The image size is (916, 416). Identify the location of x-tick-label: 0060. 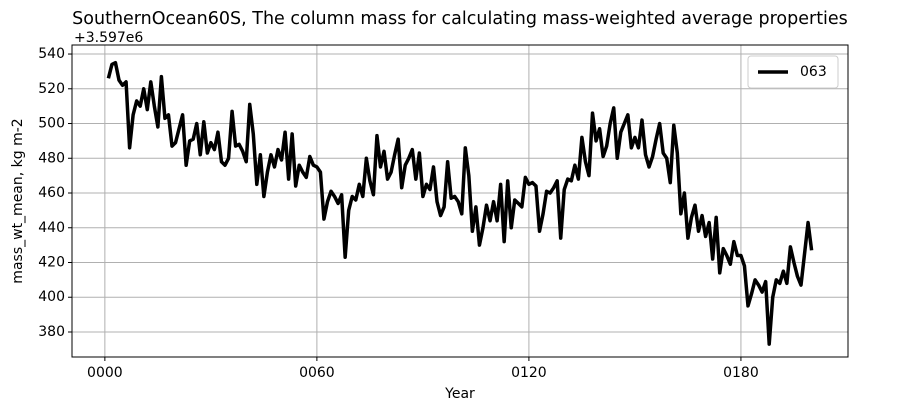
(317, 373).